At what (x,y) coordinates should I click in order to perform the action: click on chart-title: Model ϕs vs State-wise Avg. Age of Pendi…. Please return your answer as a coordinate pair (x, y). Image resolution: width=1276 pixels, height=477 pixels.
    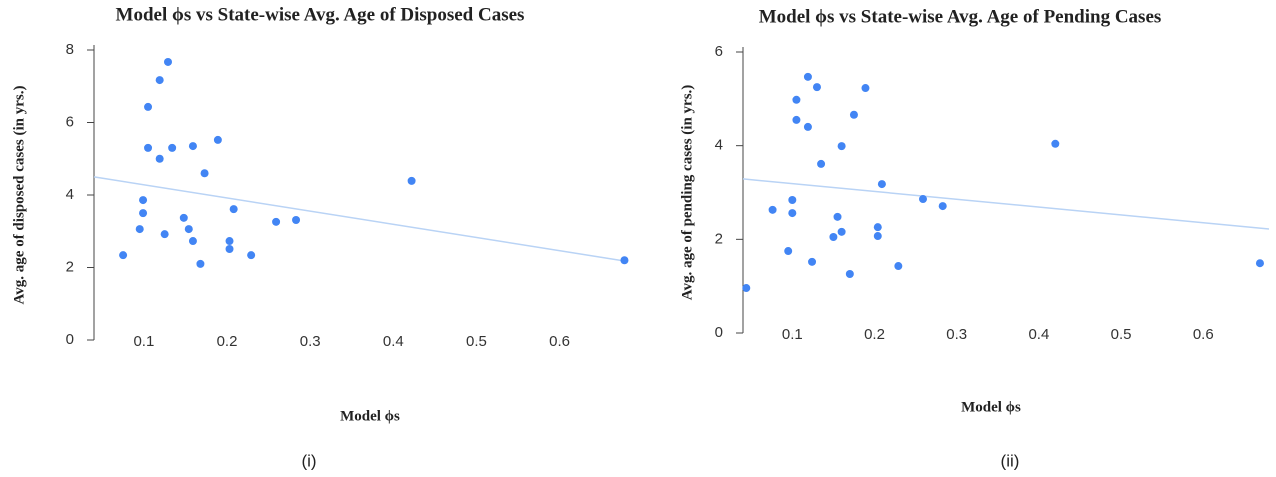
    Looking at the image, I should click on (960, 16).